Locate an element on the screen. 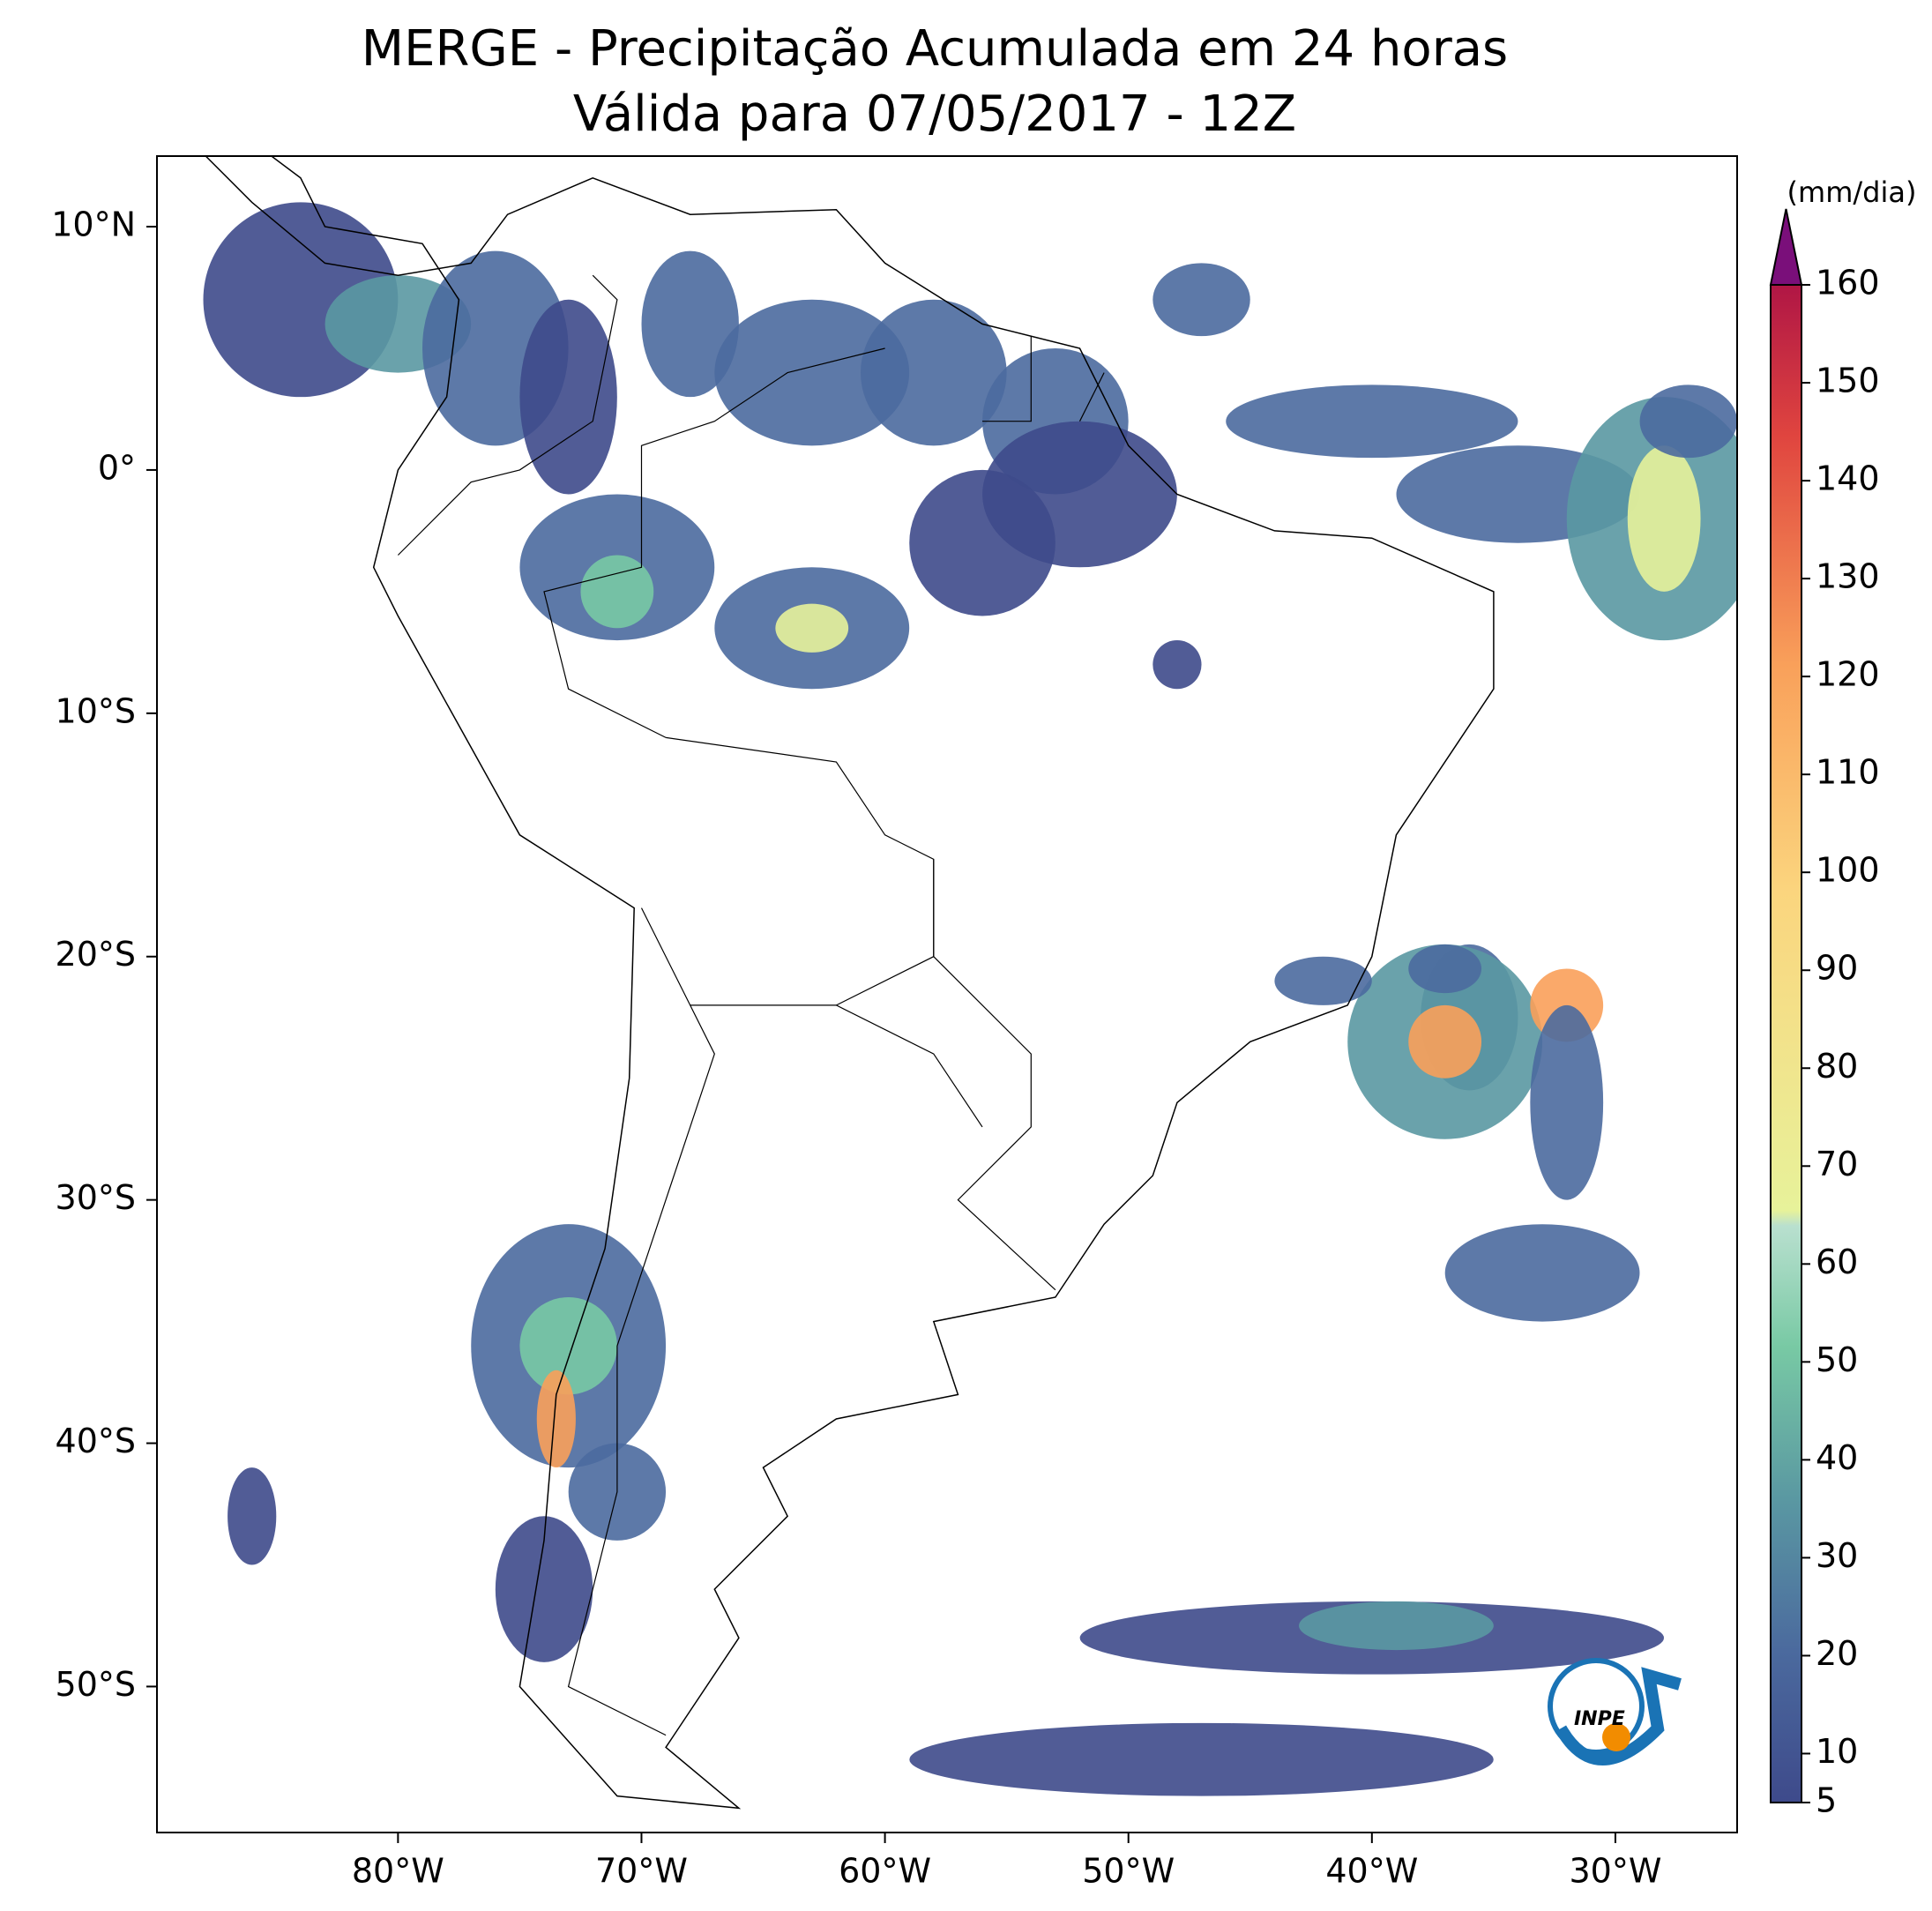 Image resolution: width=1932 pixels, height=1911 pixels. colorbar-tick-label: 80 is located at coordinates (1837, 1066).